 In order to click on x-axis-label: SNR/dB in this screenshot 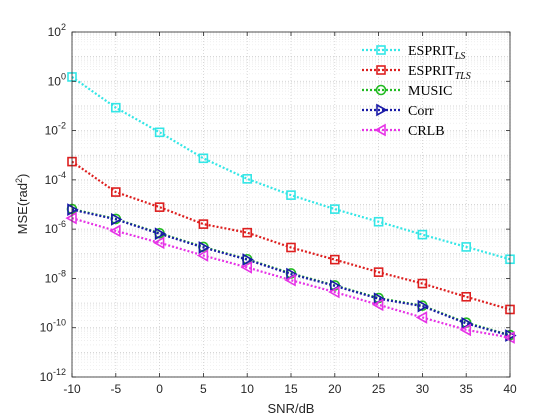, I will do `click(291, 408)`.